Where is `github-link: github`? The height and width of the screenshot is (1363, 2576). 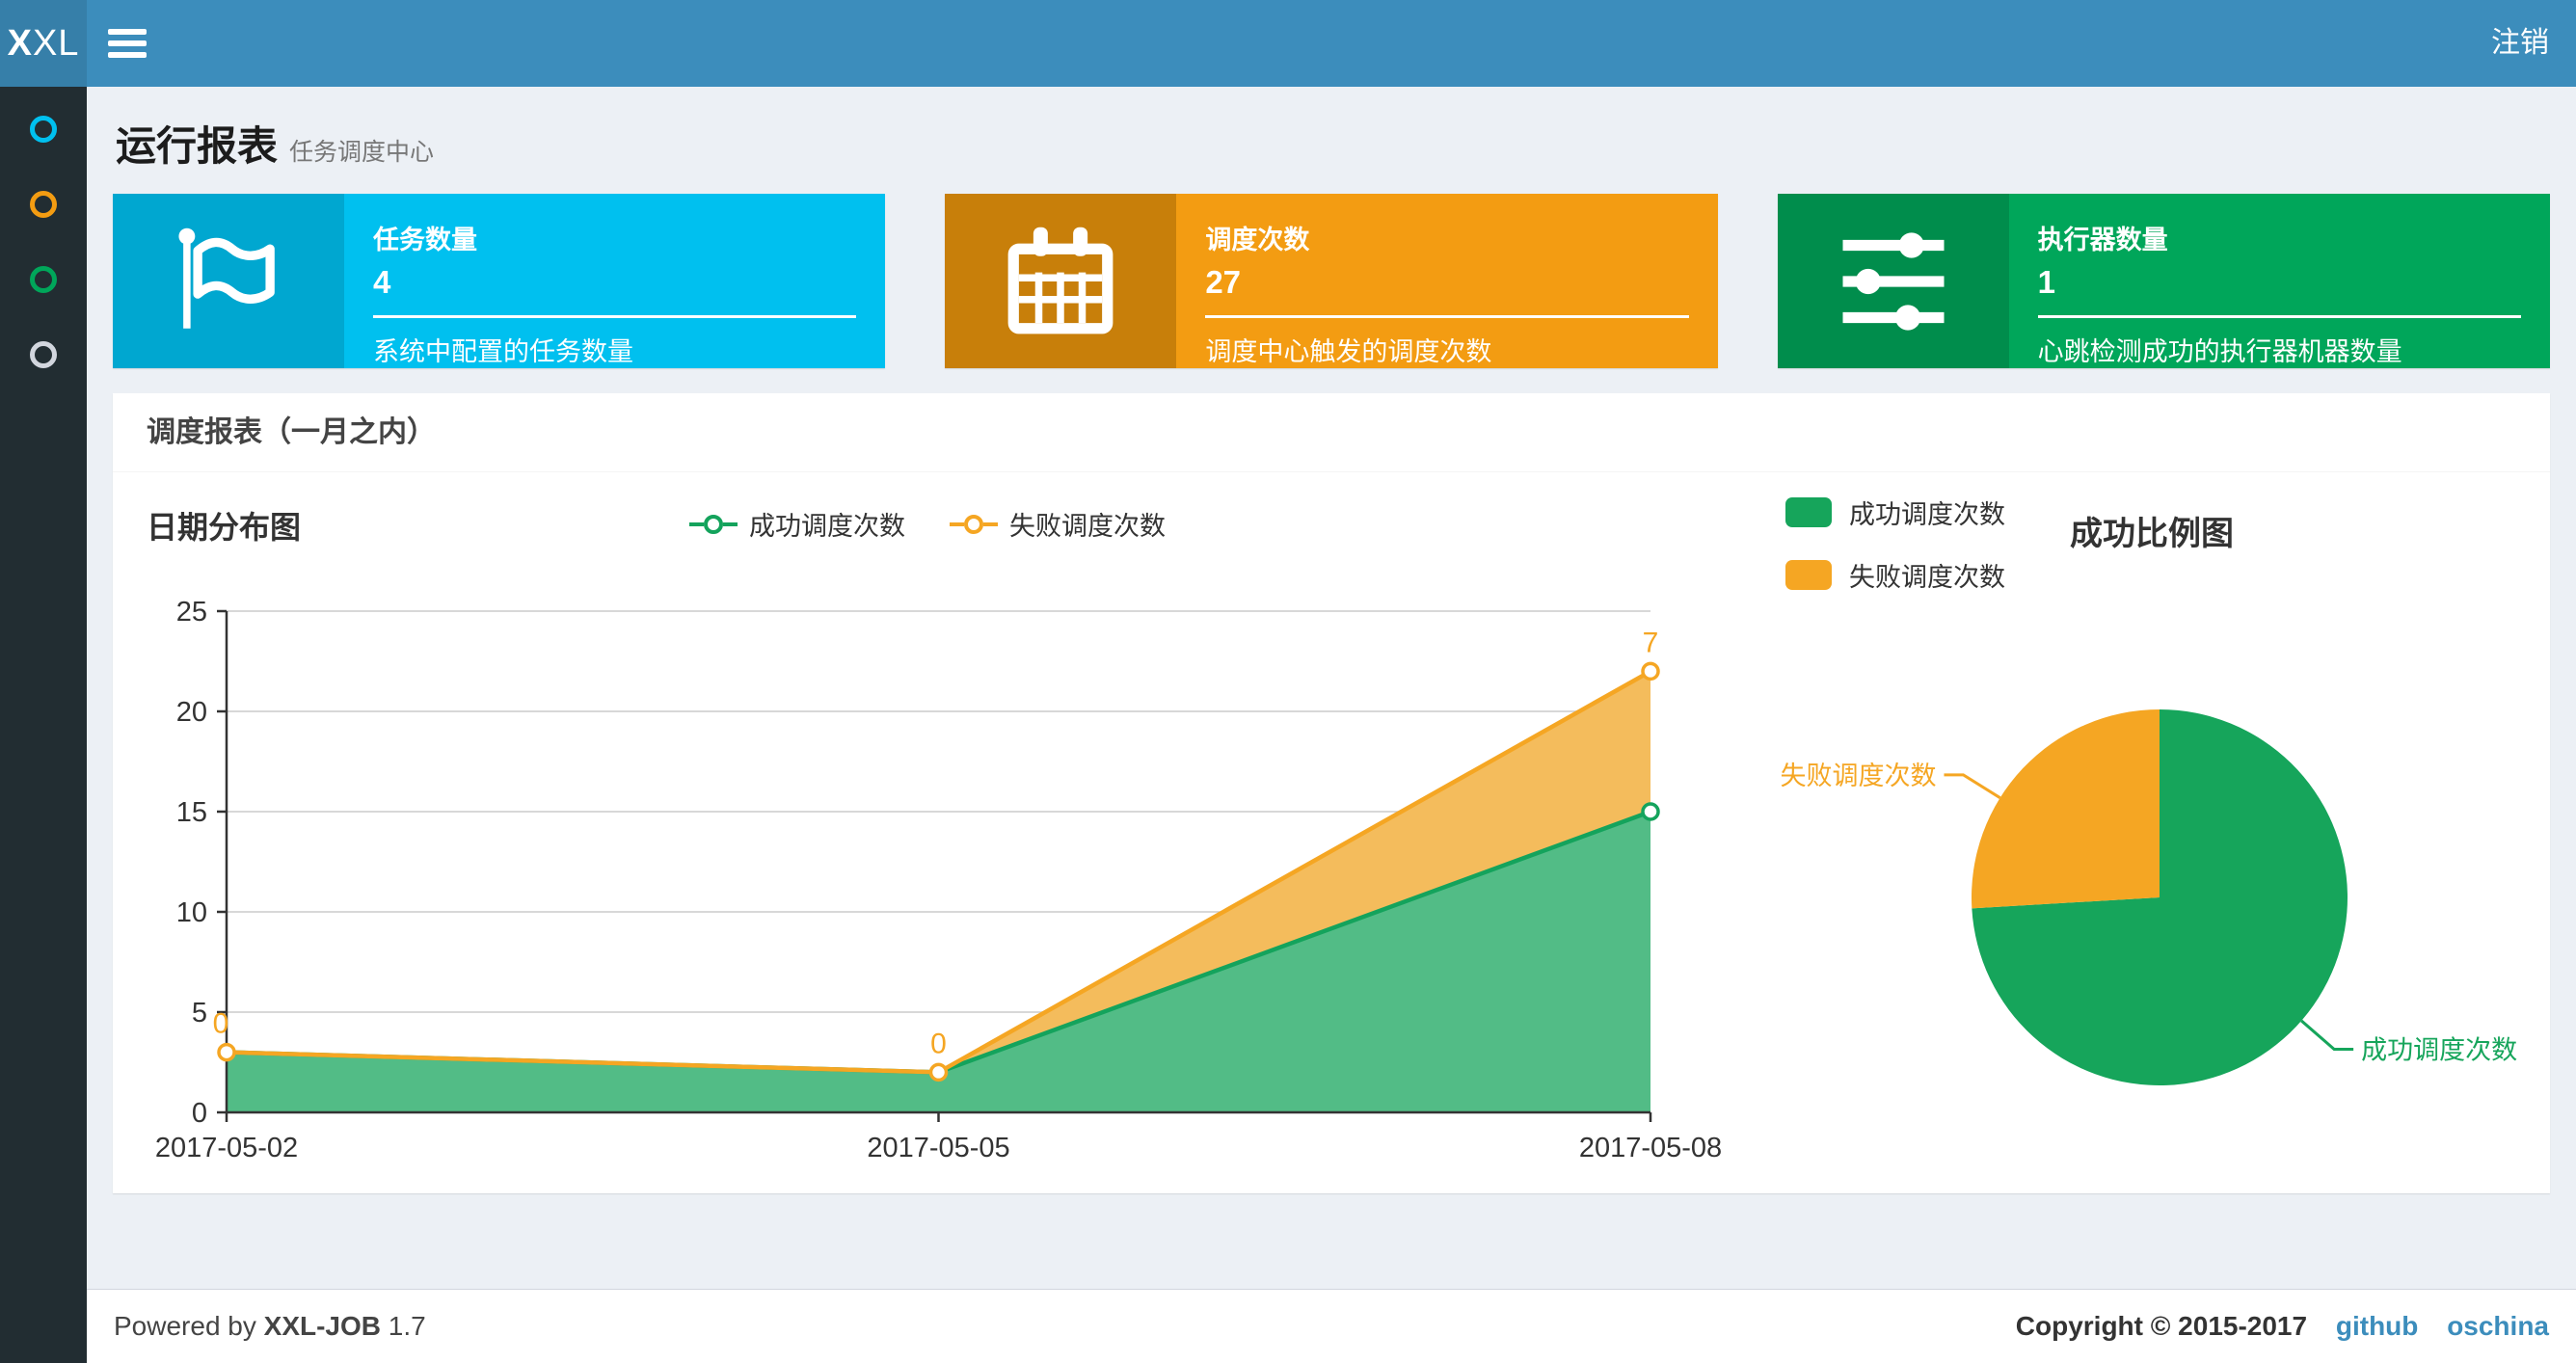
github-link: github is located at coordinates (2377, 1326).